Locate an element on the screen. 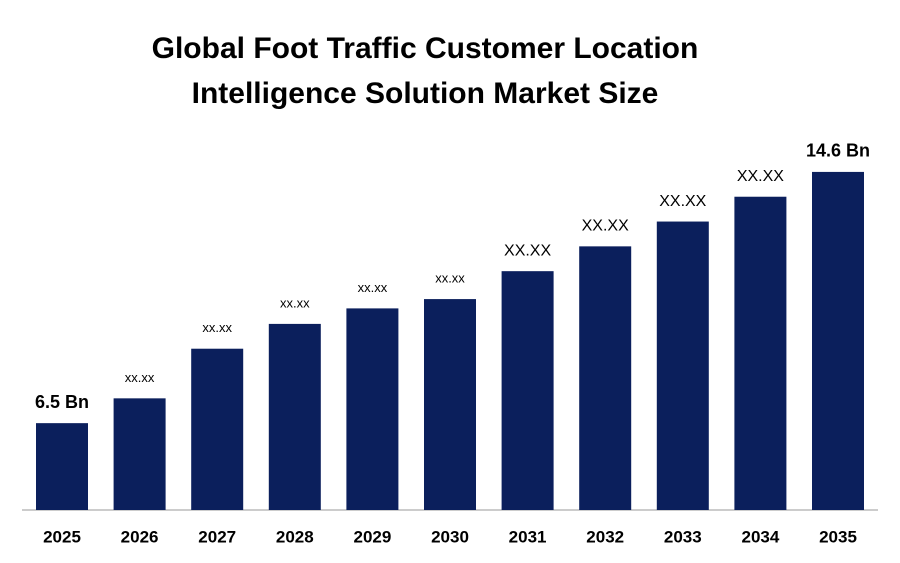  x-tick-label: 2033 is located at coordinates (683, 536).